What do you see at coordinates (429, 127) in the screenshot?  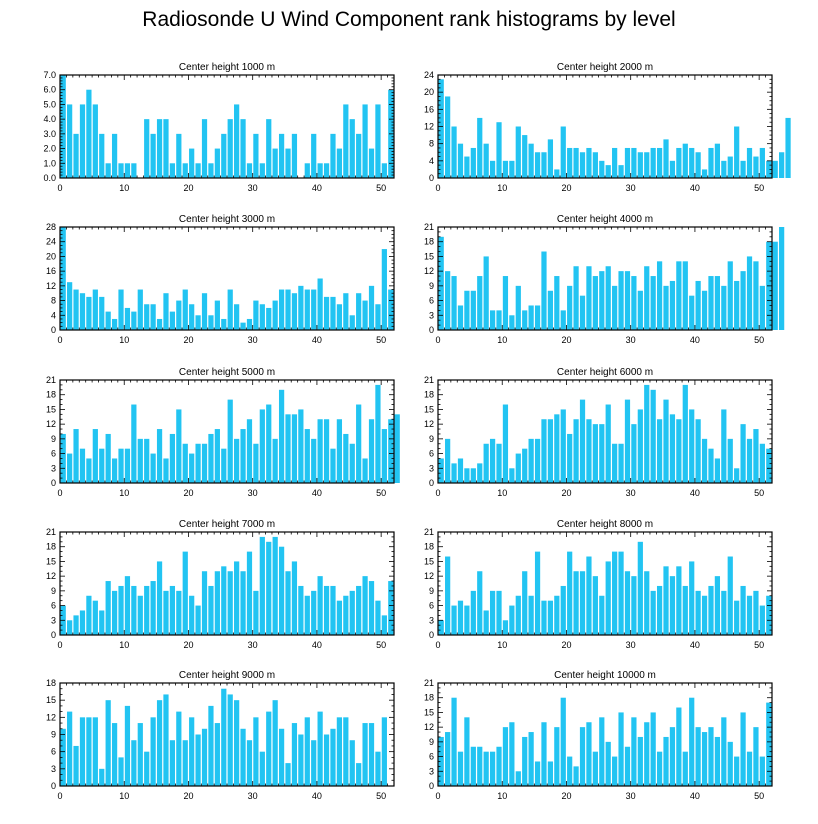 I see `y-tick-label: 12` at bounding box center [429, 127].